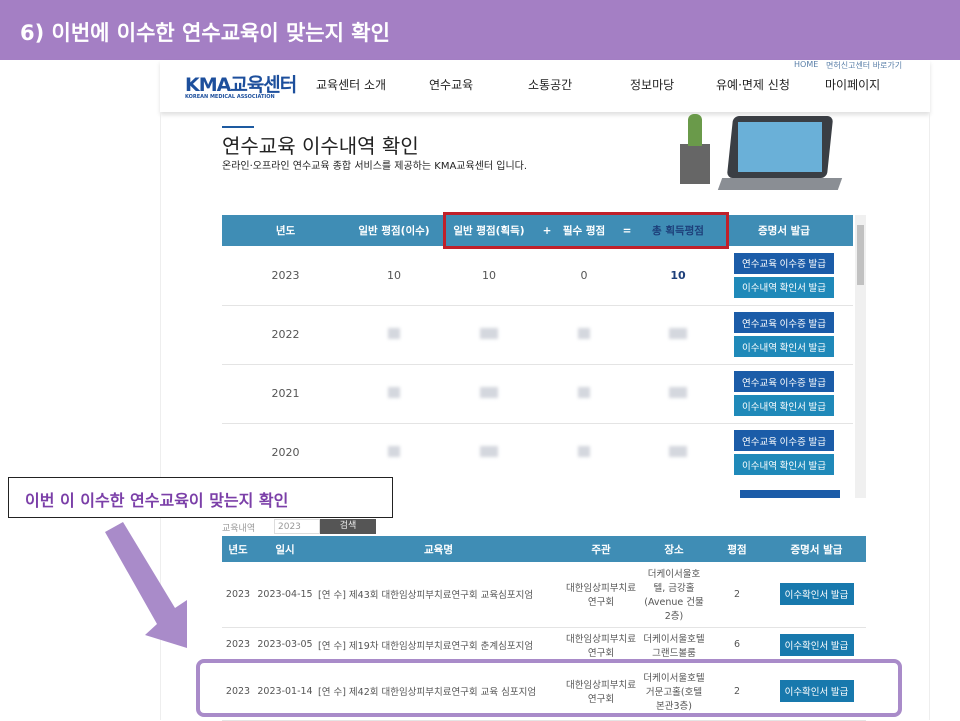 Image resolution: width=960 pixels, height=721 pixels. What do you see at coordinates (753, 85) in the screenshot?
I see `nav-exemption: 유예·면제 신청` at bounding box center [753, 85].